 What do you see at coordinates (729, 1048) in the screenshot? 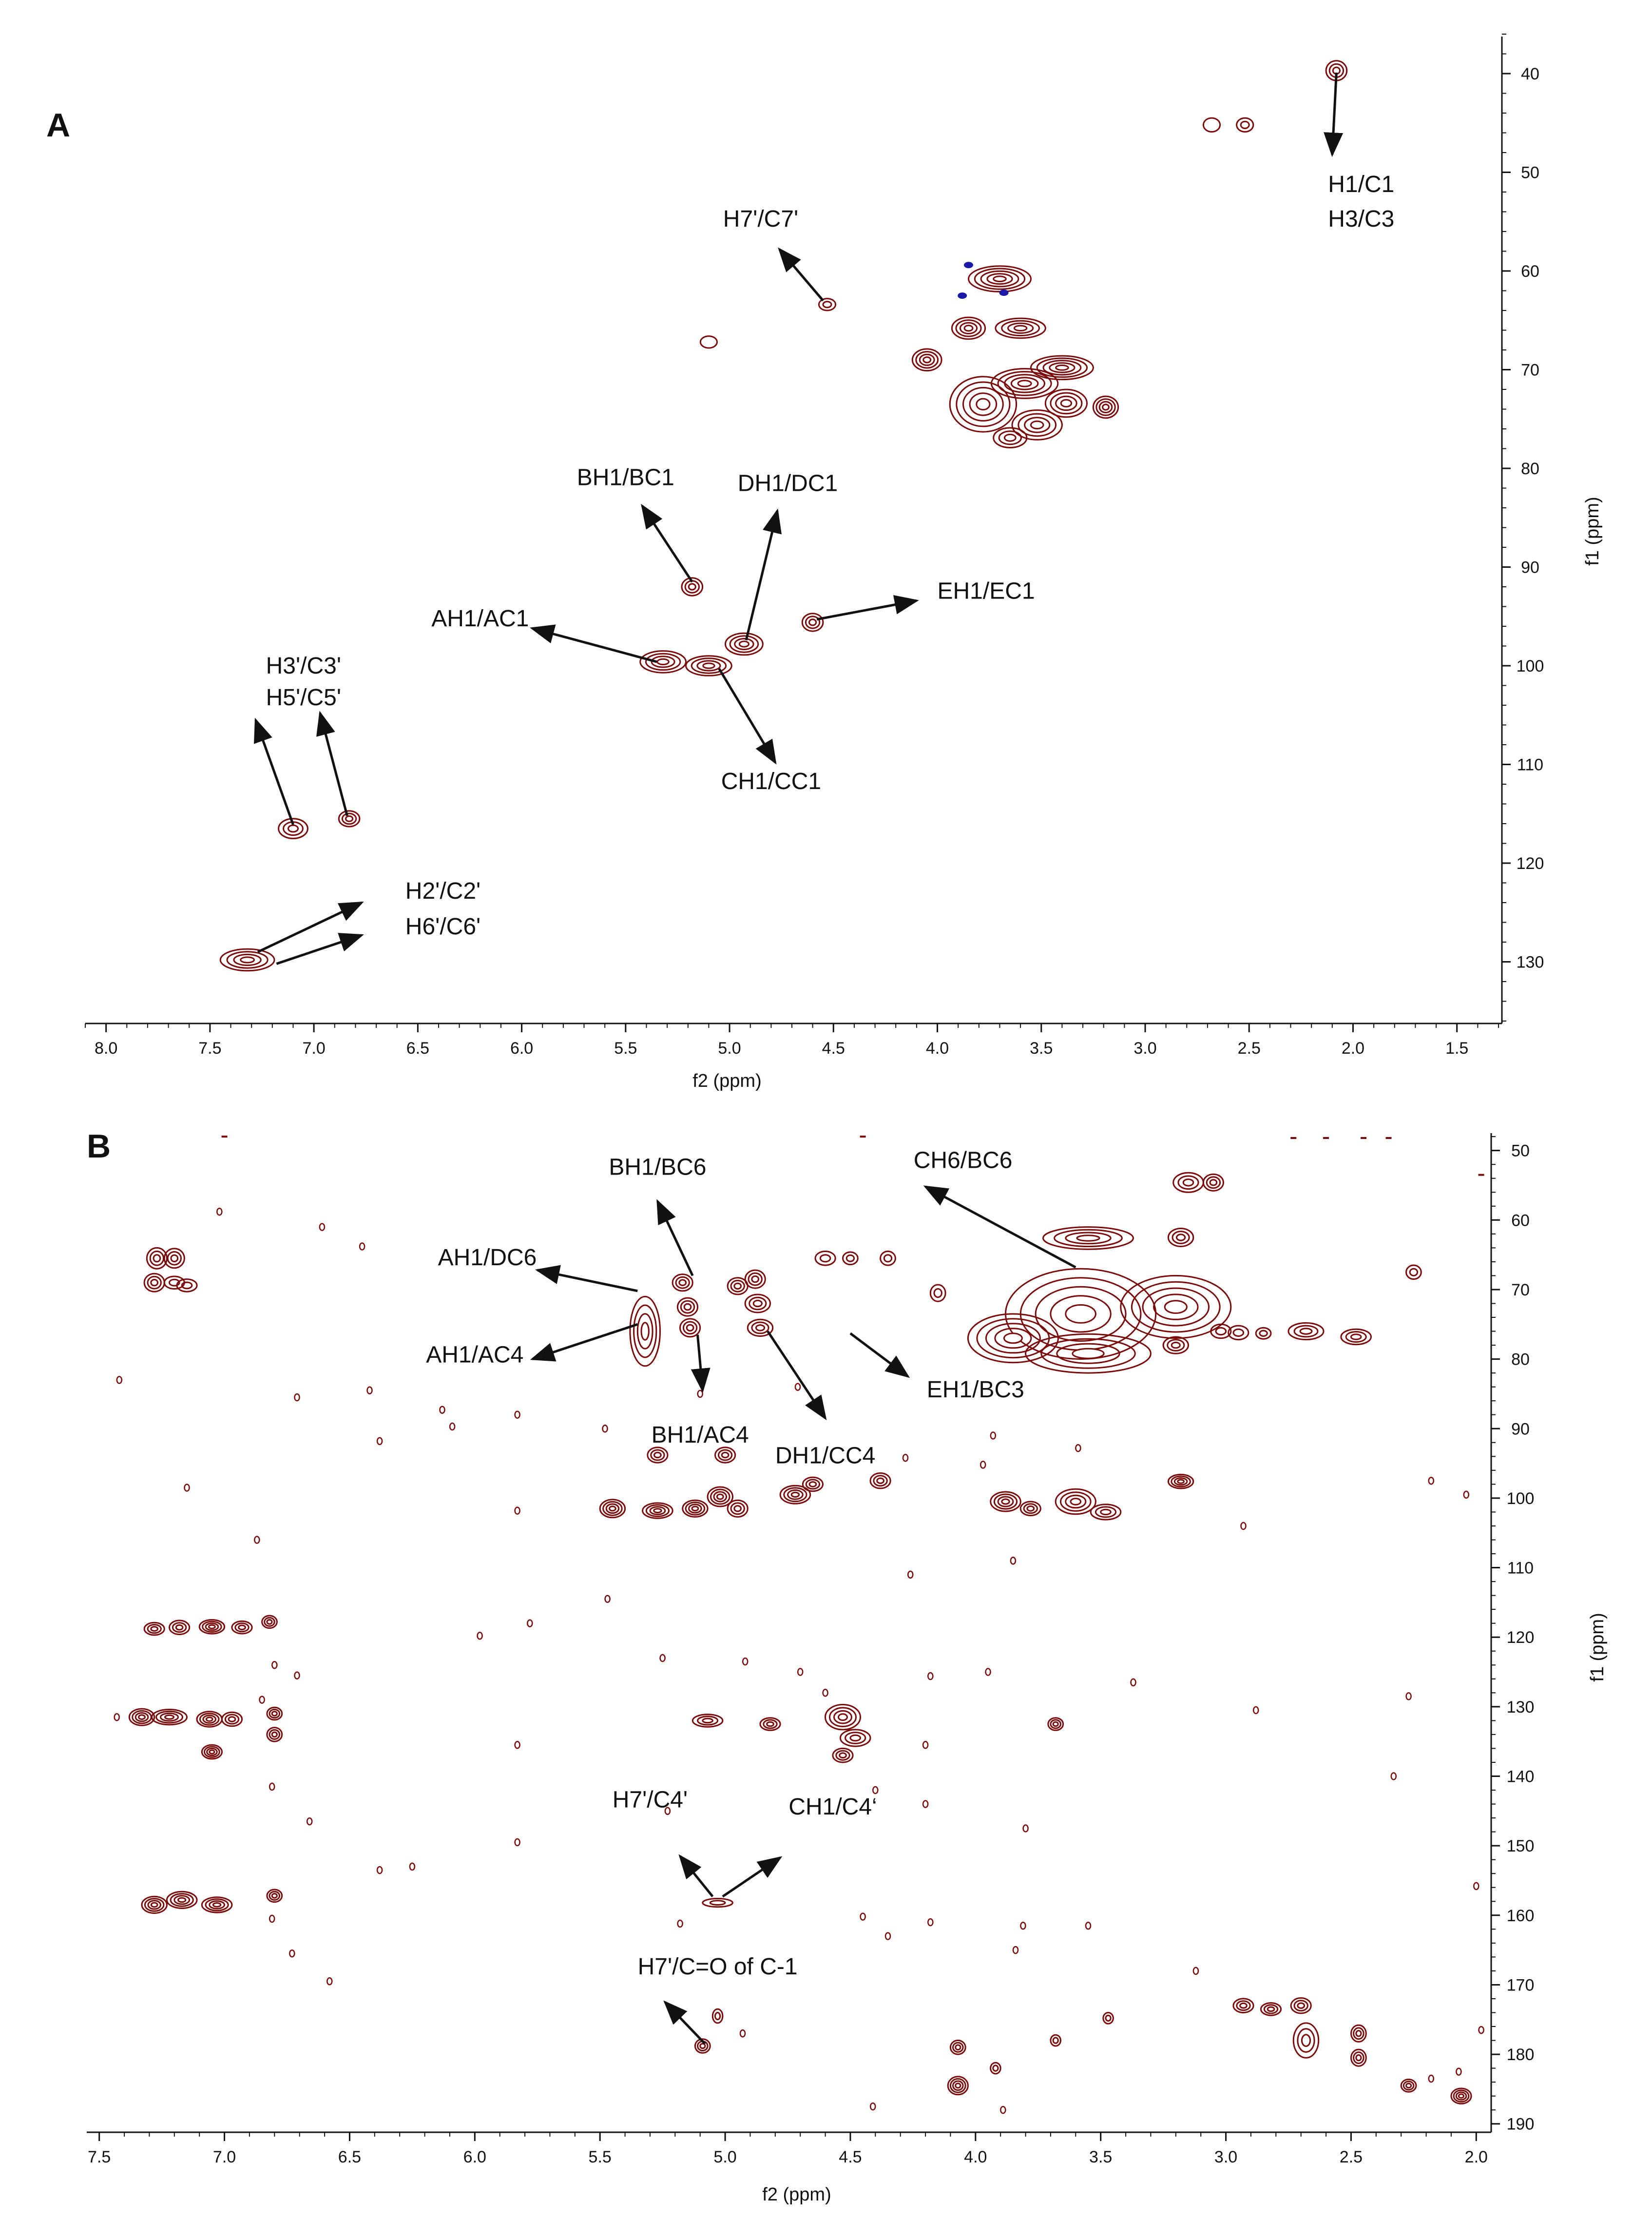
I see `x-tick-label: 5.0` at bounding box center [729, 1048].